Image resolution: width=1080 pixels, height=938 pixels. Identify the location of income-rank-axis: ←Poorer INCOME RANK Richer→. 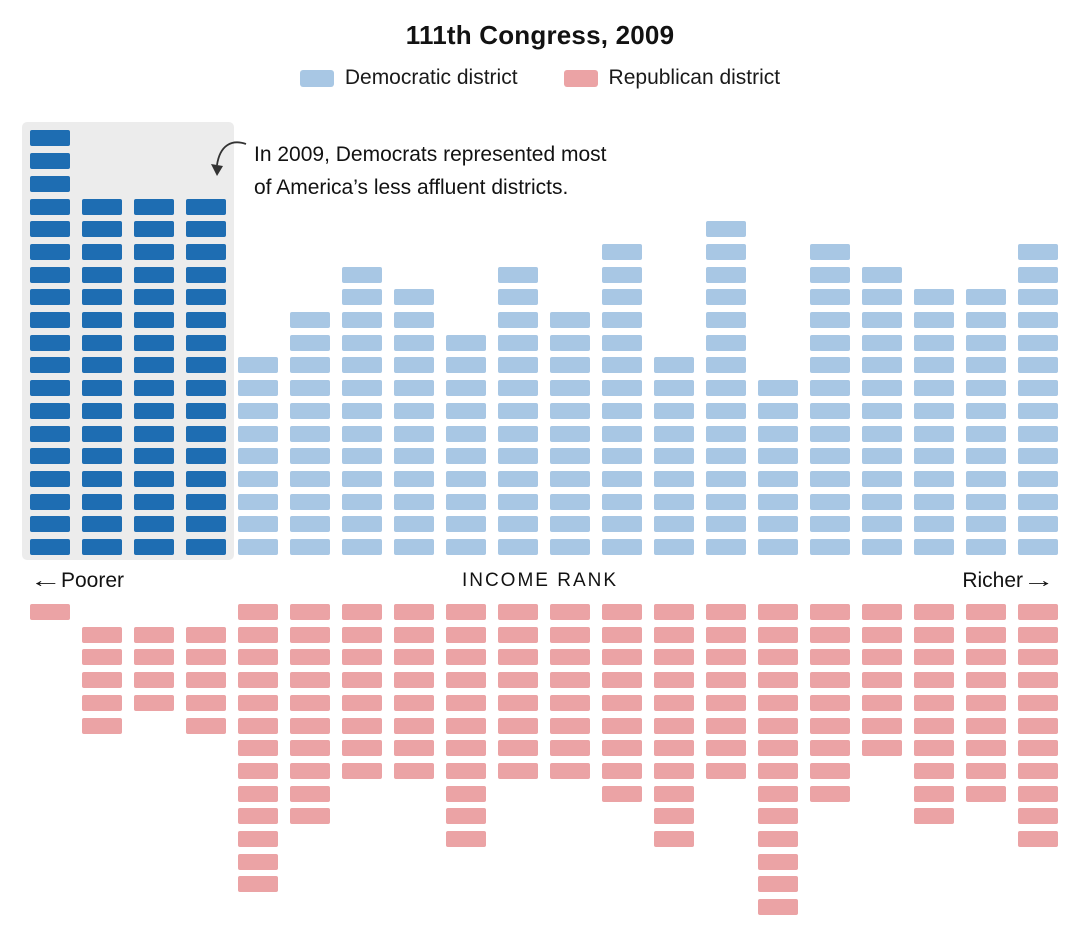
(540, 581).